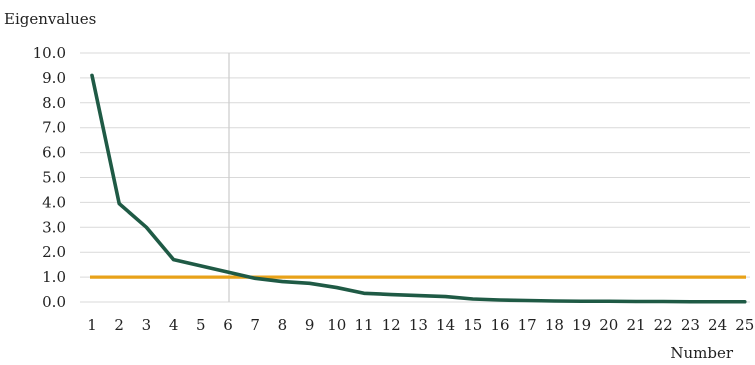 This screenshot has width=755, height=365. I want to click on y-tick-labels: 0.0 1.0 2.0 3.0 4.0 5.0 6.0 7.0 8.0 9.0 10.0, so click(49, 177).